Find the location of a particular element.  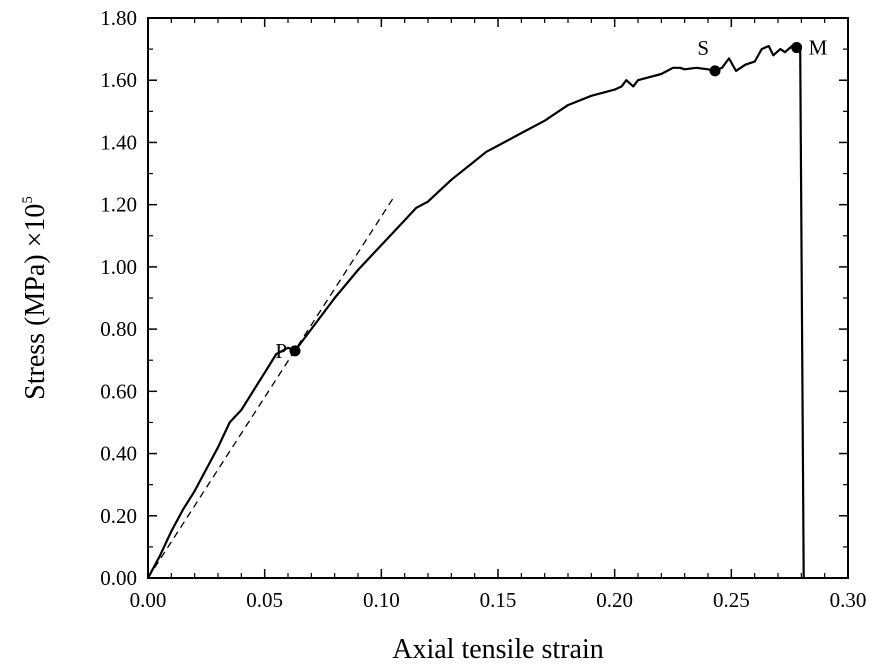

y-tick-label: 1.60 is located at coordinates (118, 80).